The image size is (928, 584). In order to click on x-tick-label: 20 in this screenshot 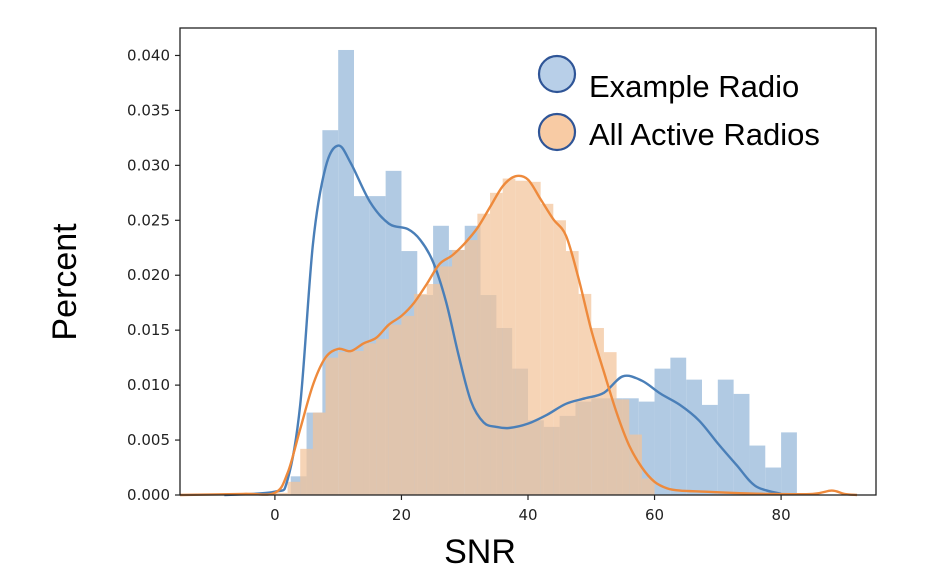, I will do `click(401, 515)`.